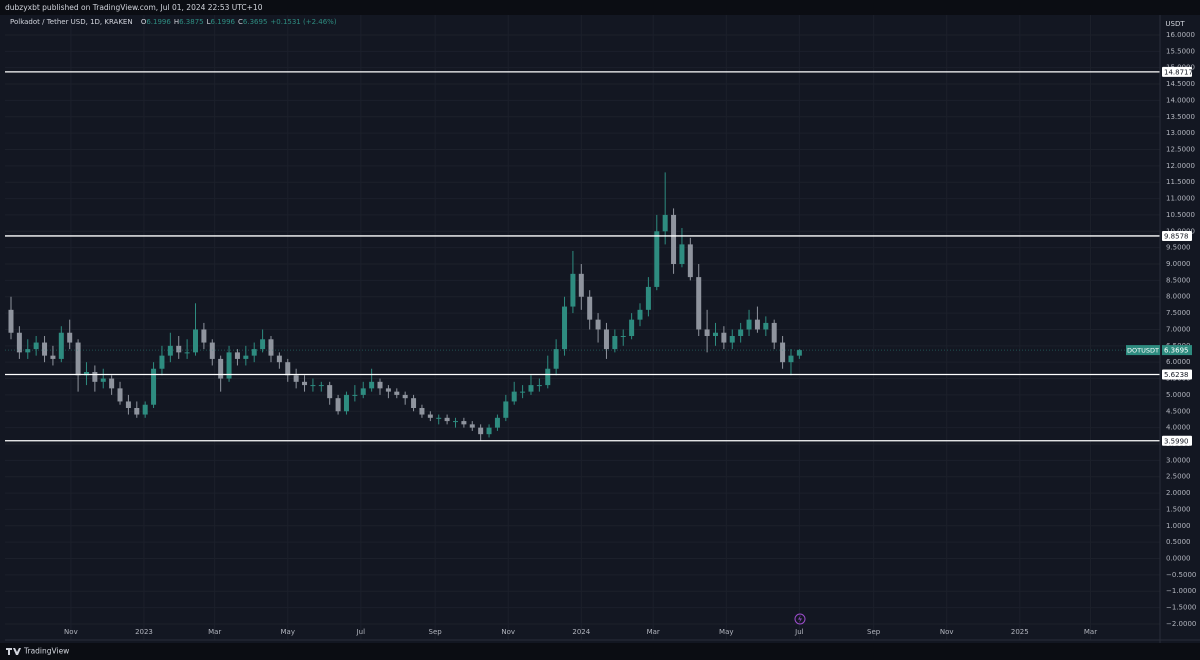  What do you see at coordinates (1178, 526) in the screenshot?
I see `y-tick-label: 1.0000` at bounding box center [1178, 526].